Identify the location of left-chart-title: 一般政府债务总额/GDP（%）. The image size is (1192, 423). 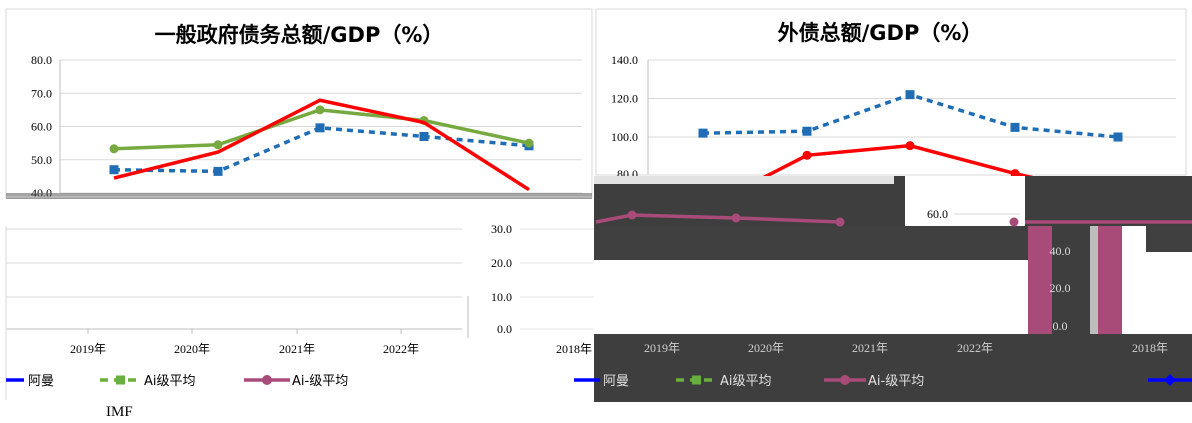
(299, 35).